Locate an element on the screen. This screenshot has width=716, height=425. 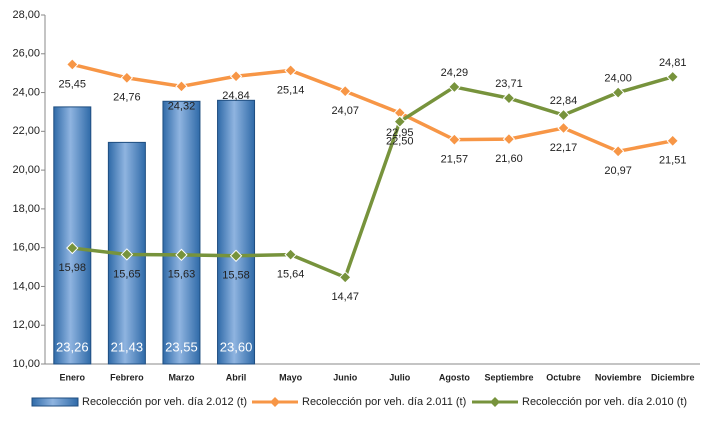
point-value-label: 24,81 is located at coordinates (673, 63).